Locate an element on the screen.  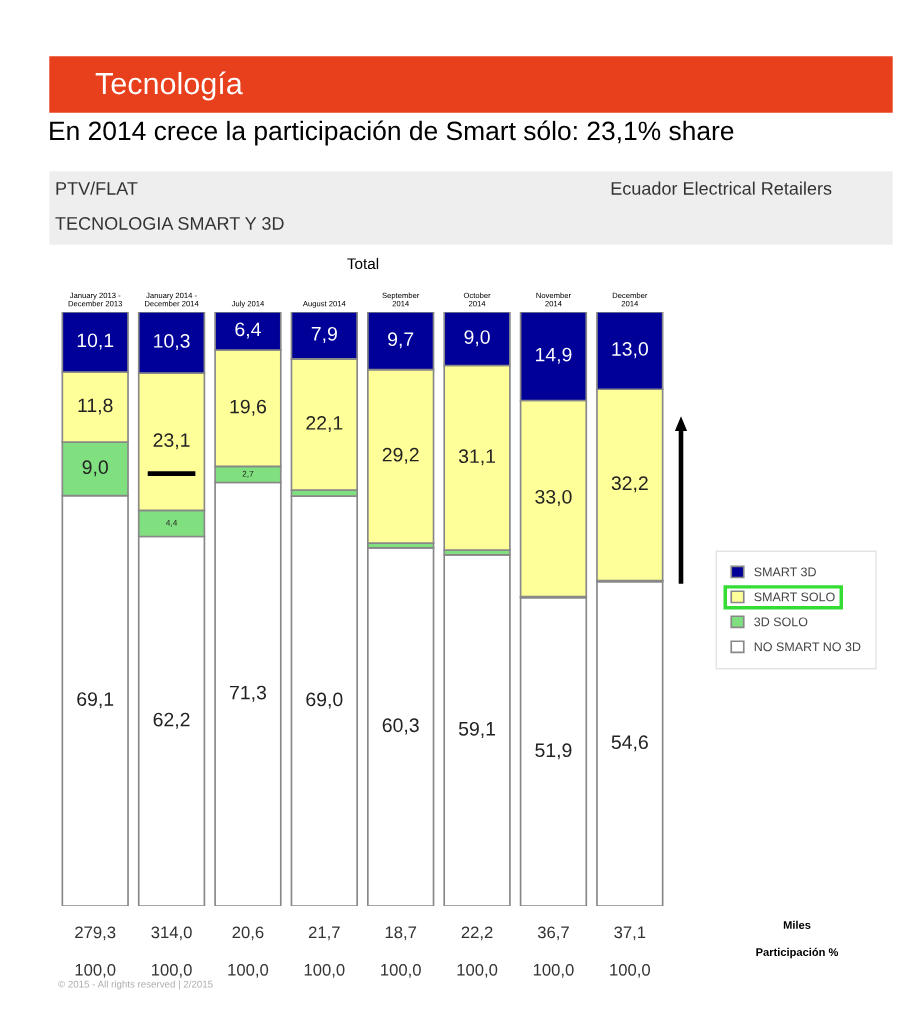
data-label: 10,3 is located at coordinates (172, 342).